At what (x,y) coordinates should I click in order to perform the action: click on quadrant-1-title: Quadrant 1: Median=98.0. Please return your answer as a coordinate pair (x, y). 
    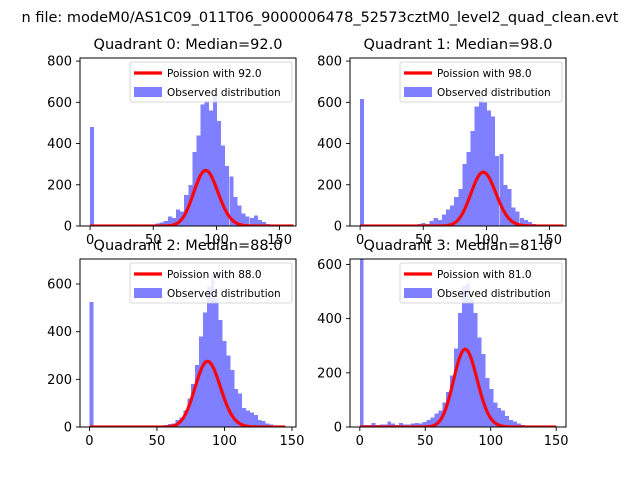
    Looking at the image, I should click on (458, 45).